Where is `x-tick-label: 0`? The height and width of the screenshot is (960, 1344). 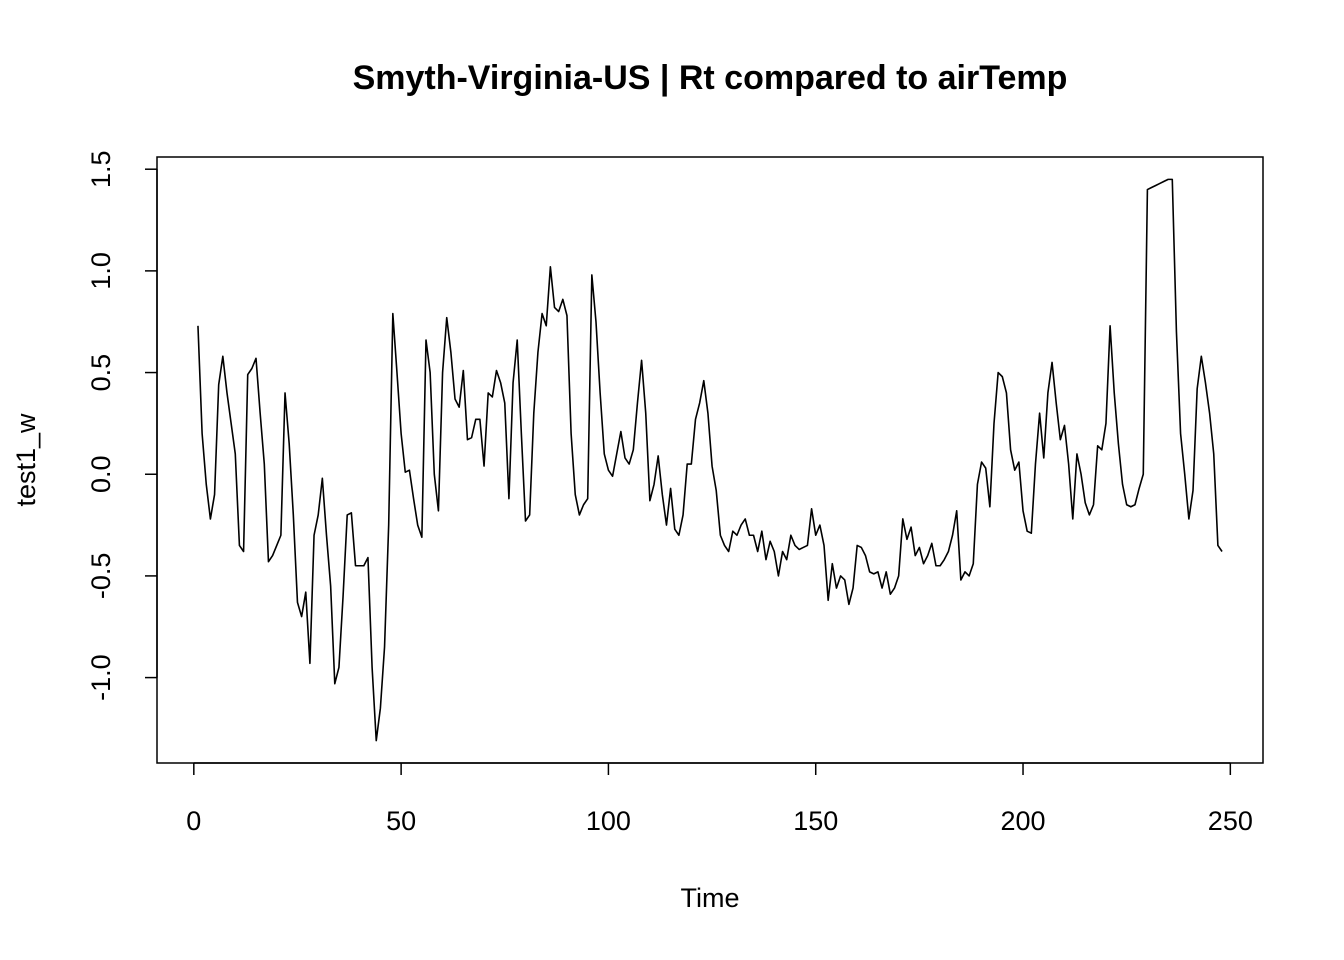
x-tick-label: 0 is located at coordinates (193, 821).